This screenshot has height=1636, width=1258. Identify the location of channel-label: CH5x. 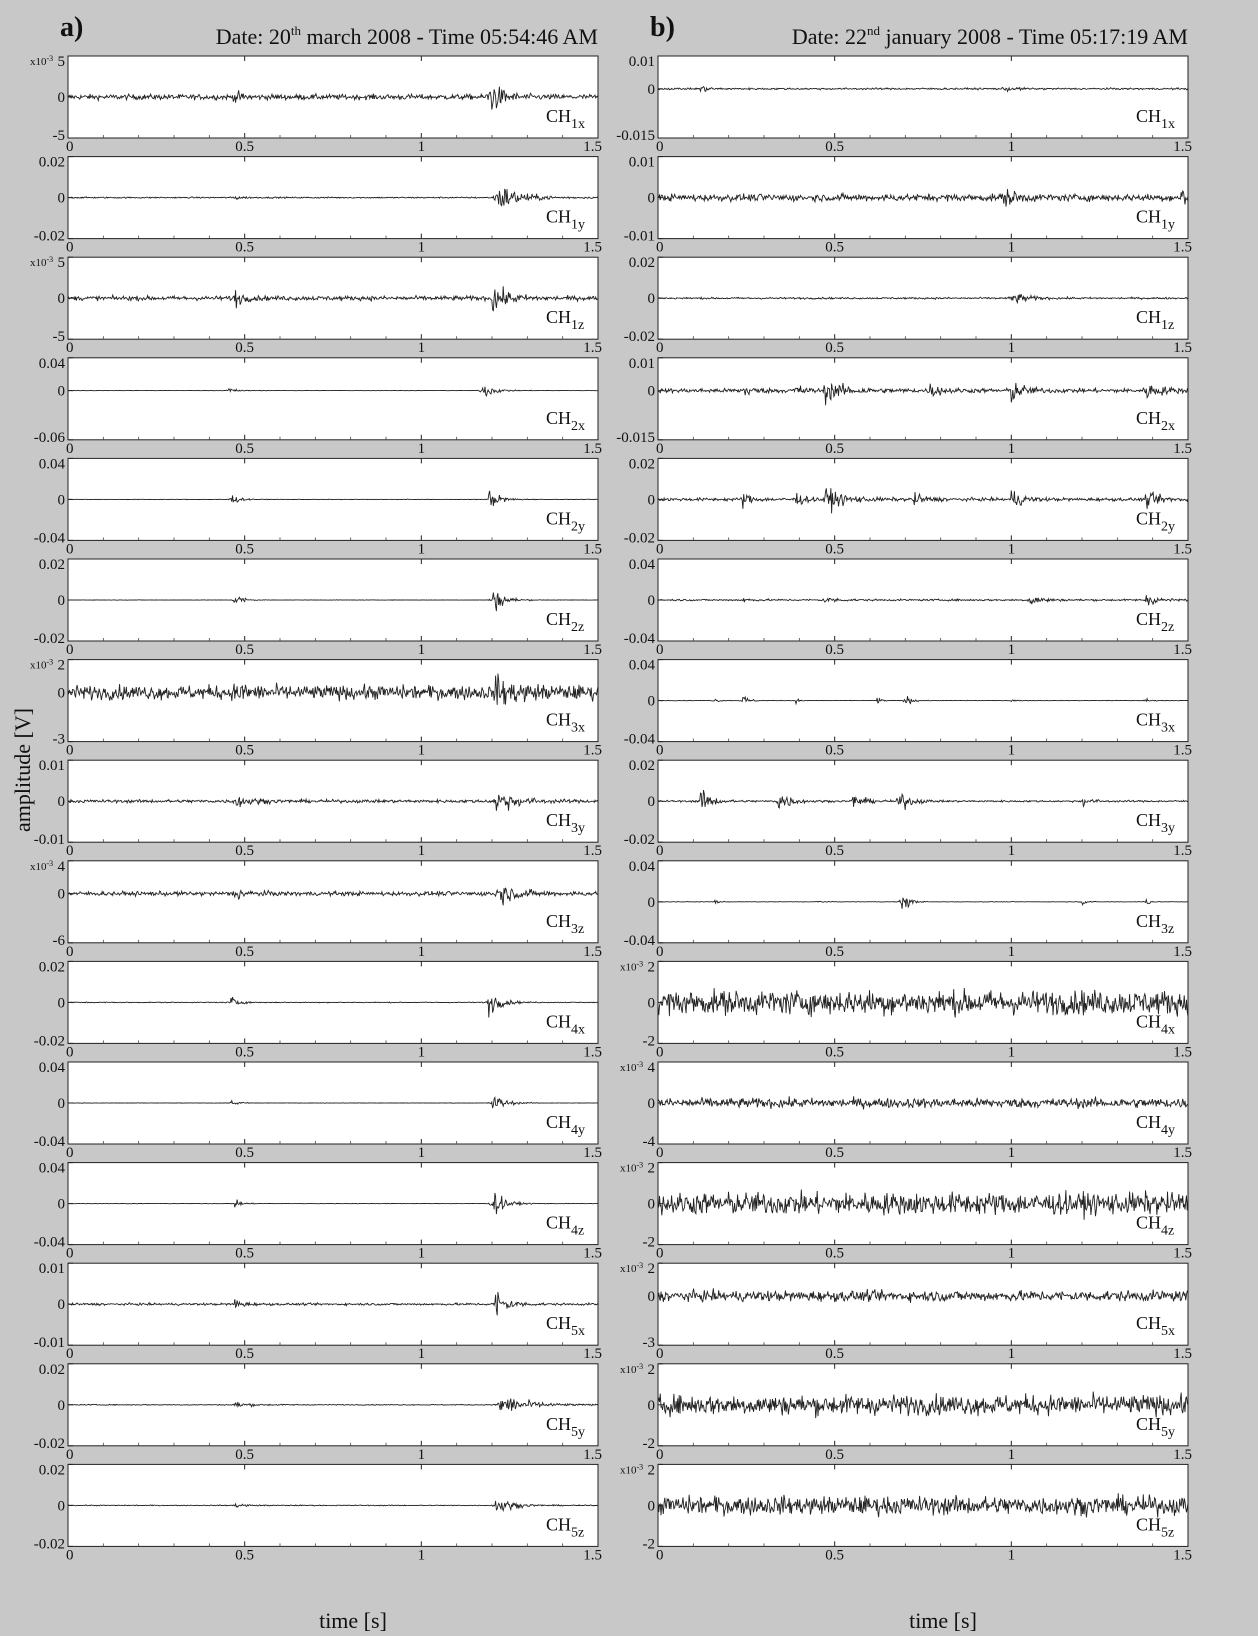
(1155, 1326).